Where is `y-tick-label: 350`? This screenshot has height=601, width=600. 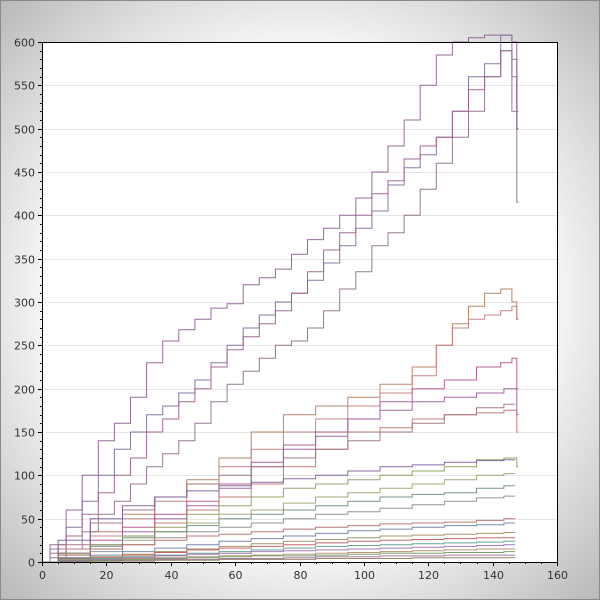 y-tick-label: 350 is located at coordinates (24, 260).